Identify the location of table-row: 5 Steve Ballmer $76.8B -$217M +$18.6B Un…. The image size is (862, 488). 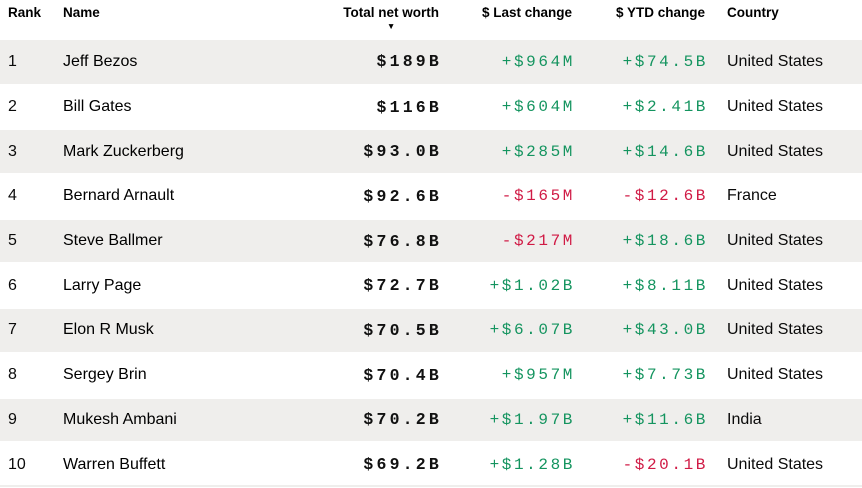
(431, 241).